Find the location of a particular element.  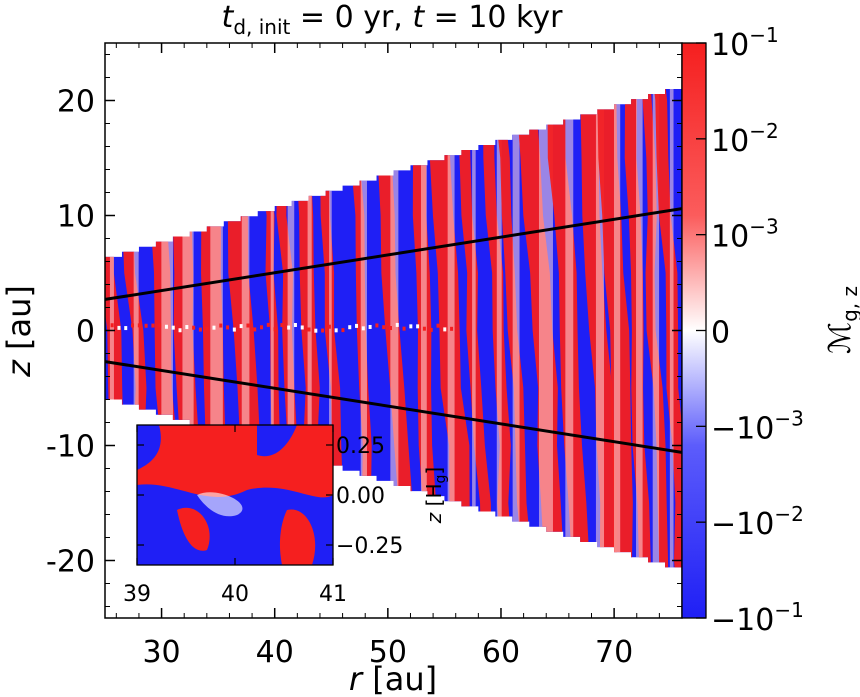

x-tick-label: 50 is located at coordinates (388, 652).